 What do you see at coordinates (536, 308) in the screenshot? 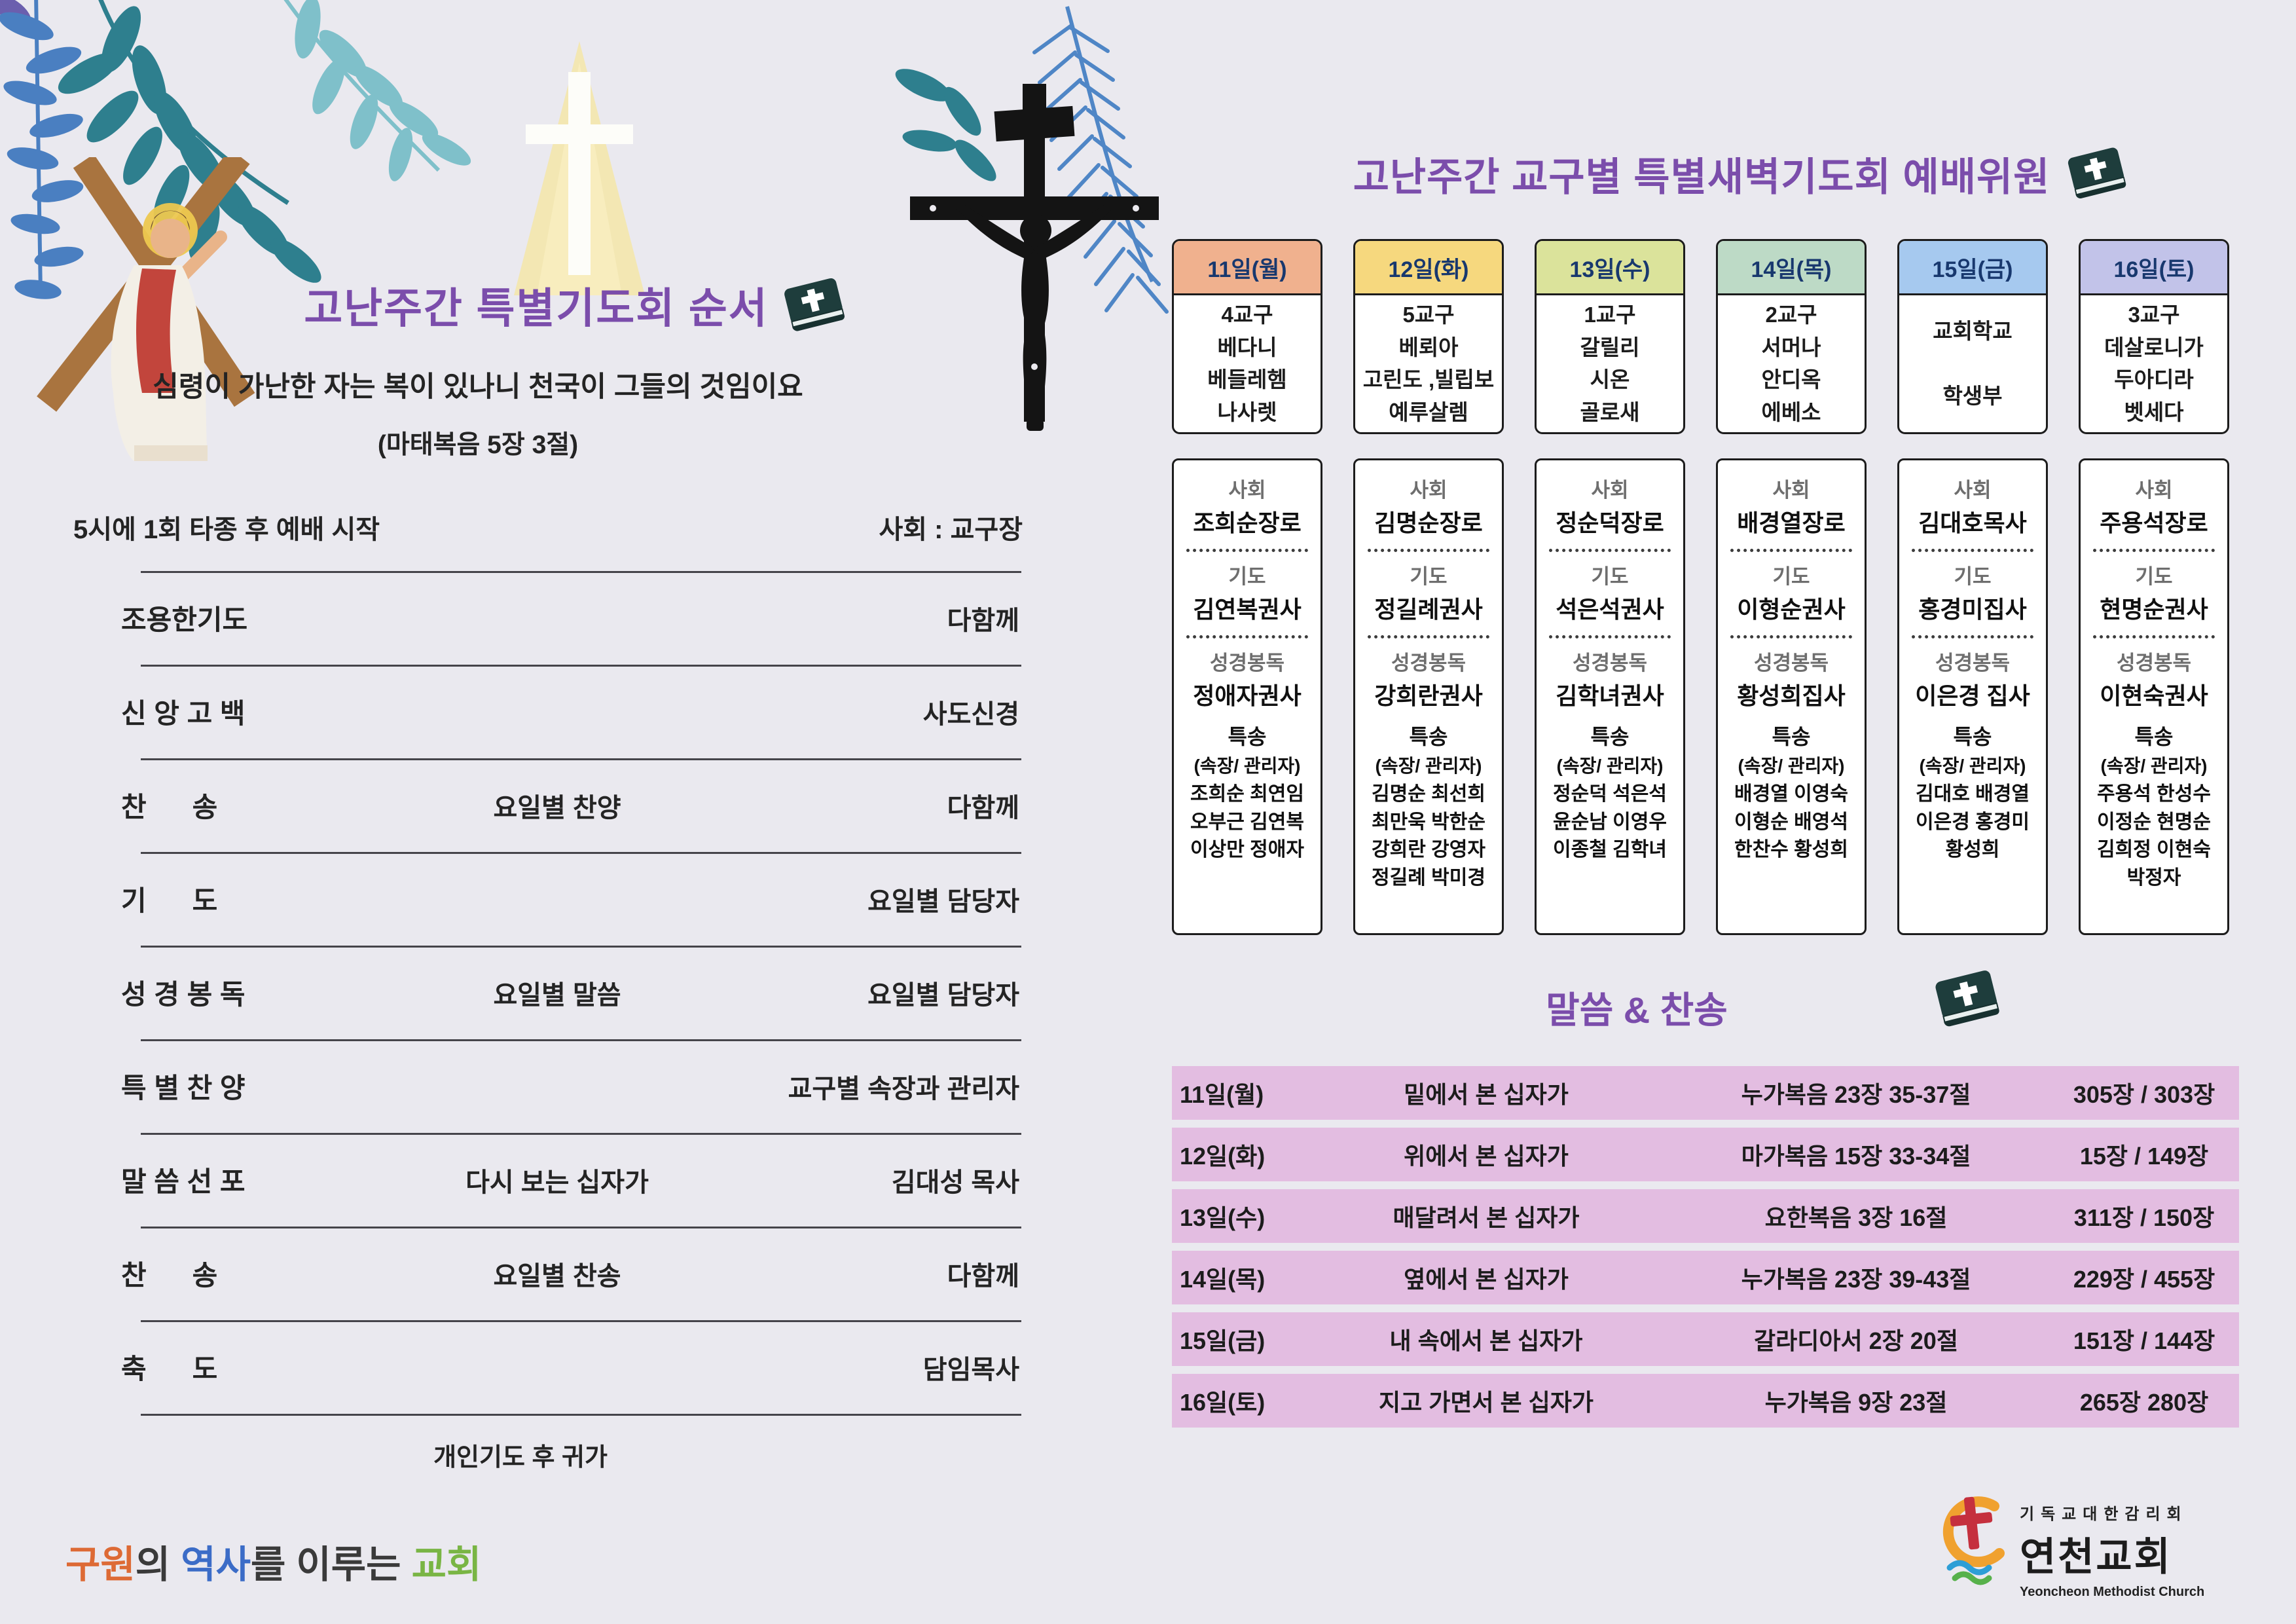
I see `left-page-title: 고난주간 특별기도회 순서` at bounding box center [536, 308].